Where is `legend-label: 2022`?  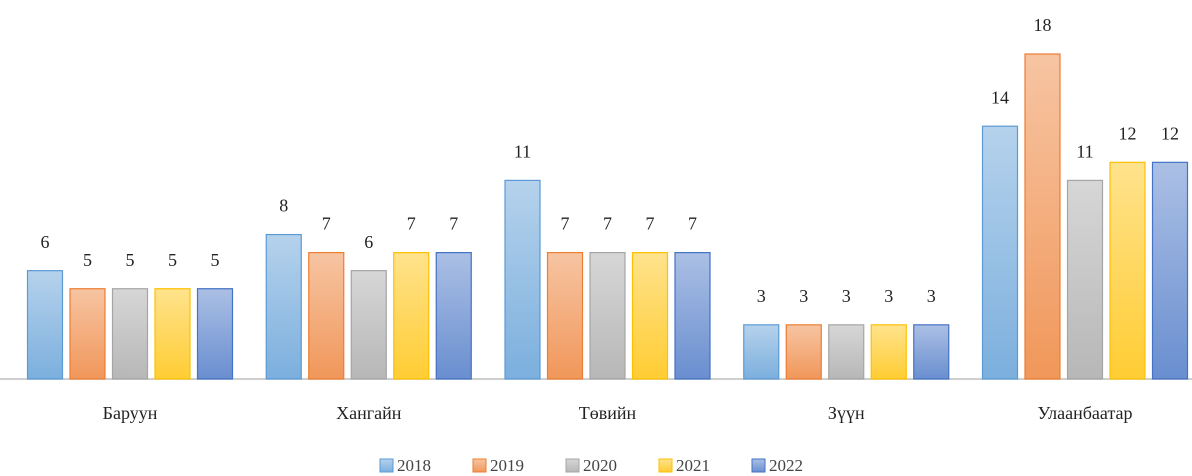
legend-label: 2022 is located at coordinates (786, 465).